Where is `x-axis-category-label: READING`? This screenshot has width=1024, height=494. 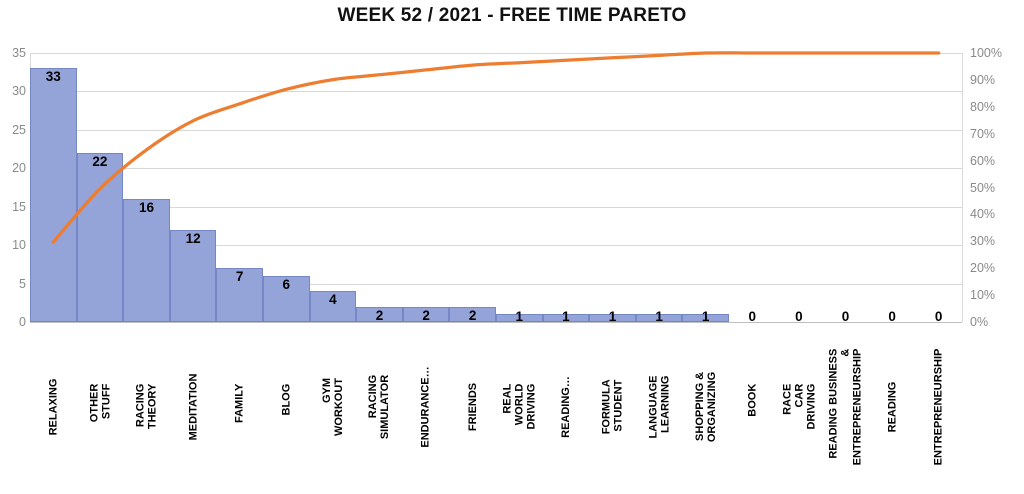 x-axis-category-label: READING is located at coordinates (892, 407).